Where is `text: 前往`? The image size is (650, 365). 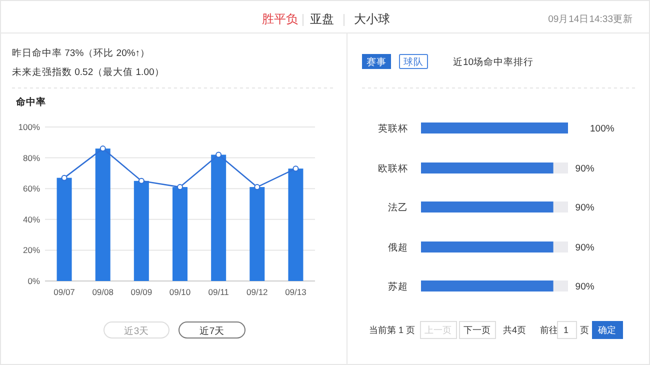
text: 前往 is located at coordinates (549, 330).